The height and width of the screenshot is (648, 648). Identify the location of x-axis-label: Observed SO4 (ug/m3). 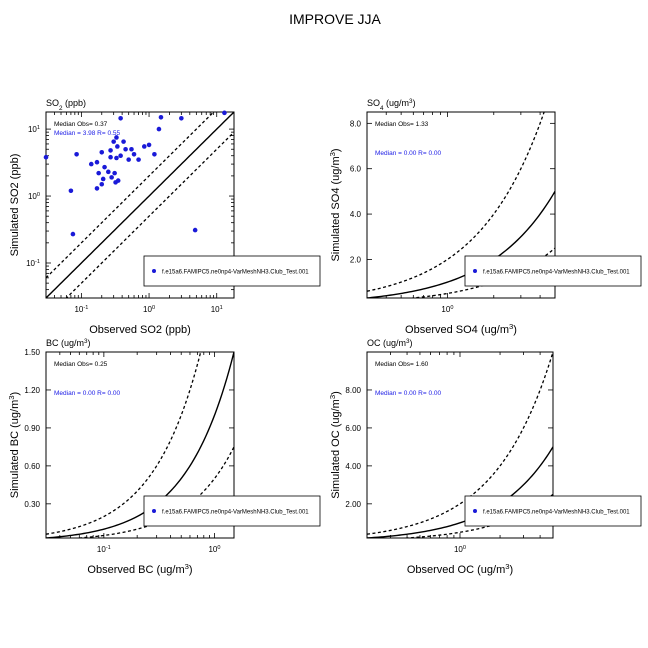
(461, 329).